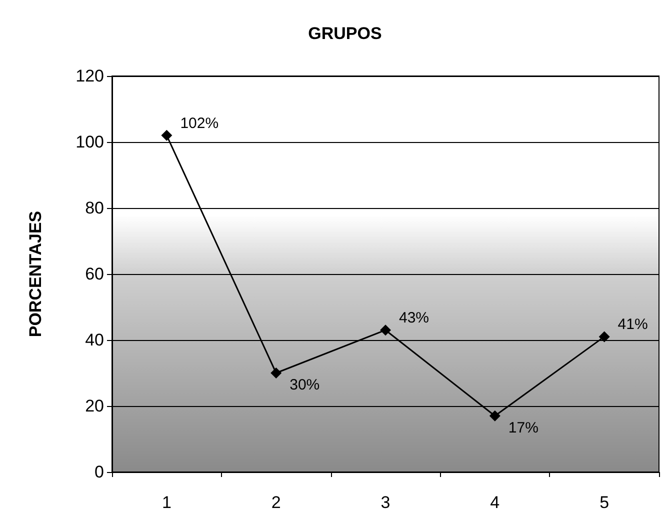 The image size is (671, 532). I want to click on y-tick-label: 20, so click(94, 406).